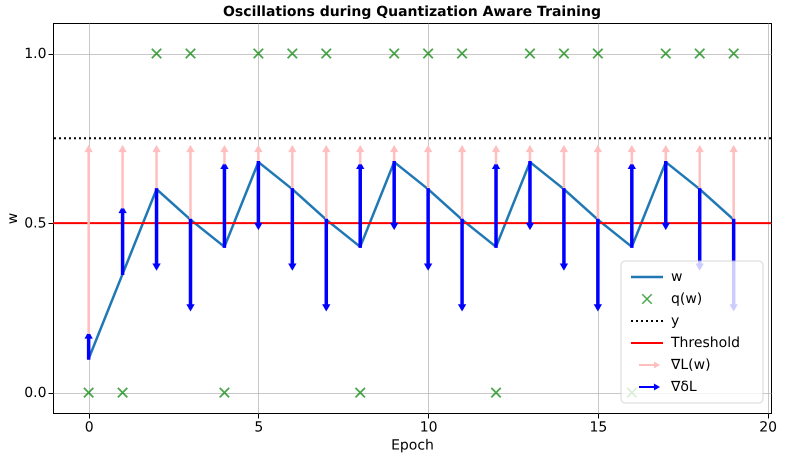 This screenshot has height=466, width=796. What do you see at coordinates (676, 277) in the screenshot?
I see `legend-label: w` at bounding box center [676, 277].